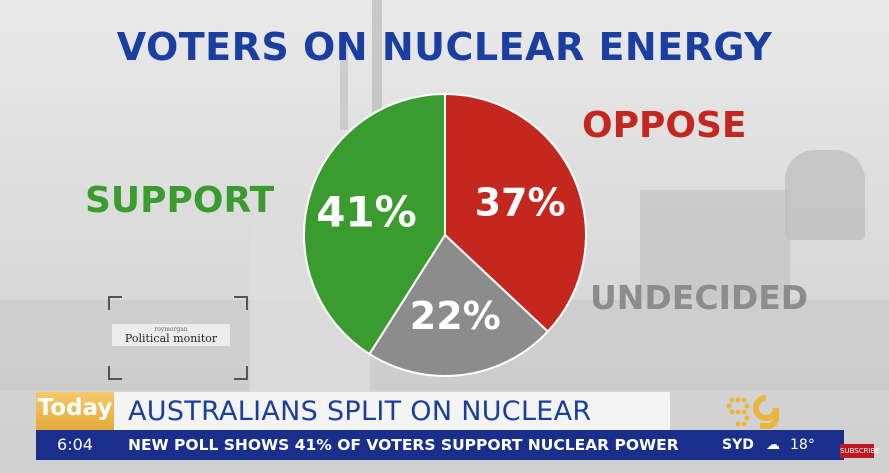 Image resolution: width=889 pixels, height=473 pixels. I want to click on pie-slice-oppose, so click(515, 212).